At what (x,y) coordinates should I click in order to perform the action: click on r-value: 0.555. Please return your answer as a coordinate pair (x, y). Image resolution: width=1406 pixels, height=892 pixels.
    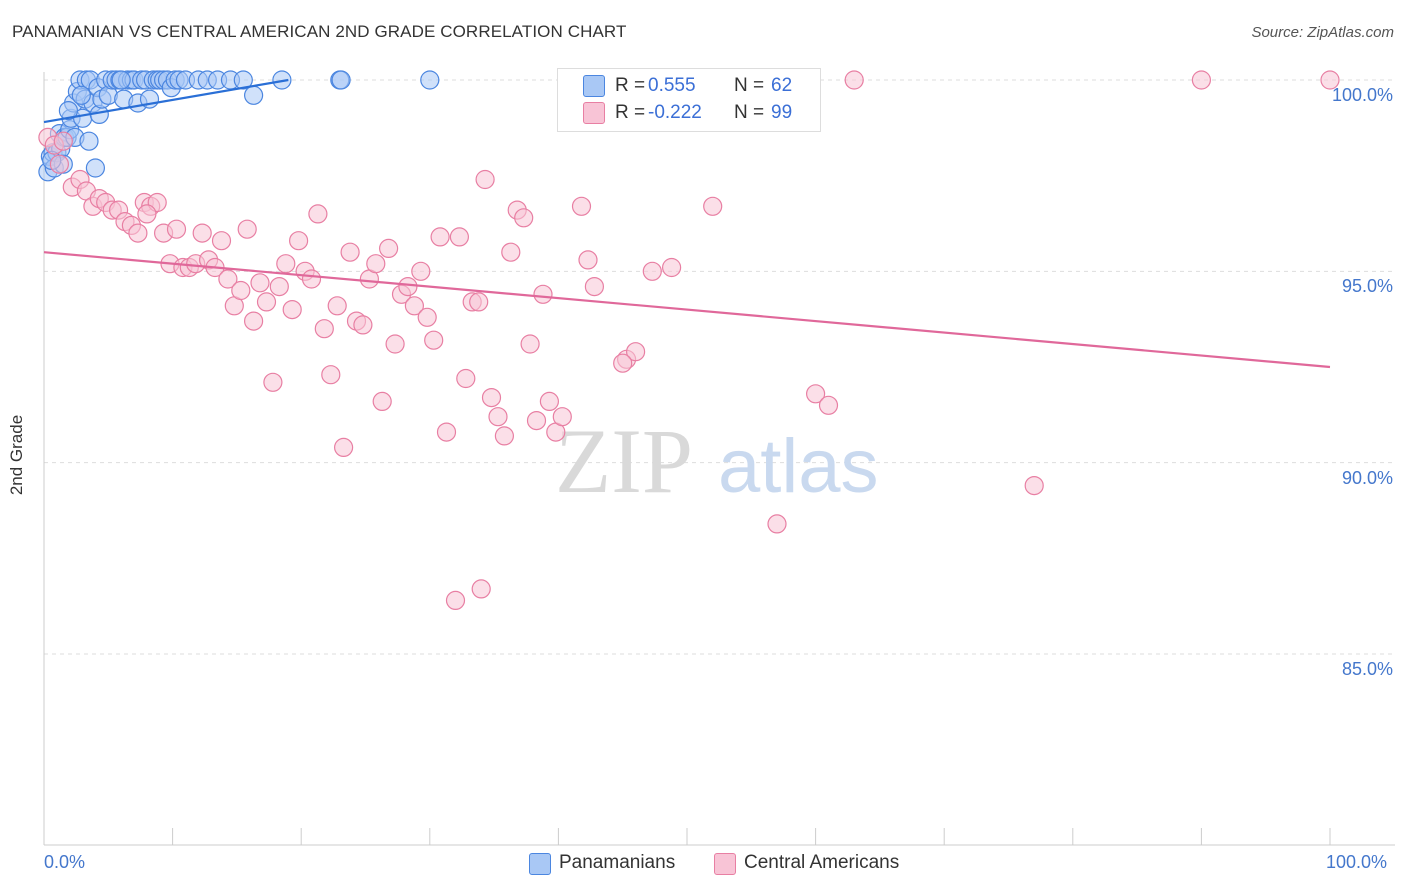
    Looking at the image, I should click on (672, 85).